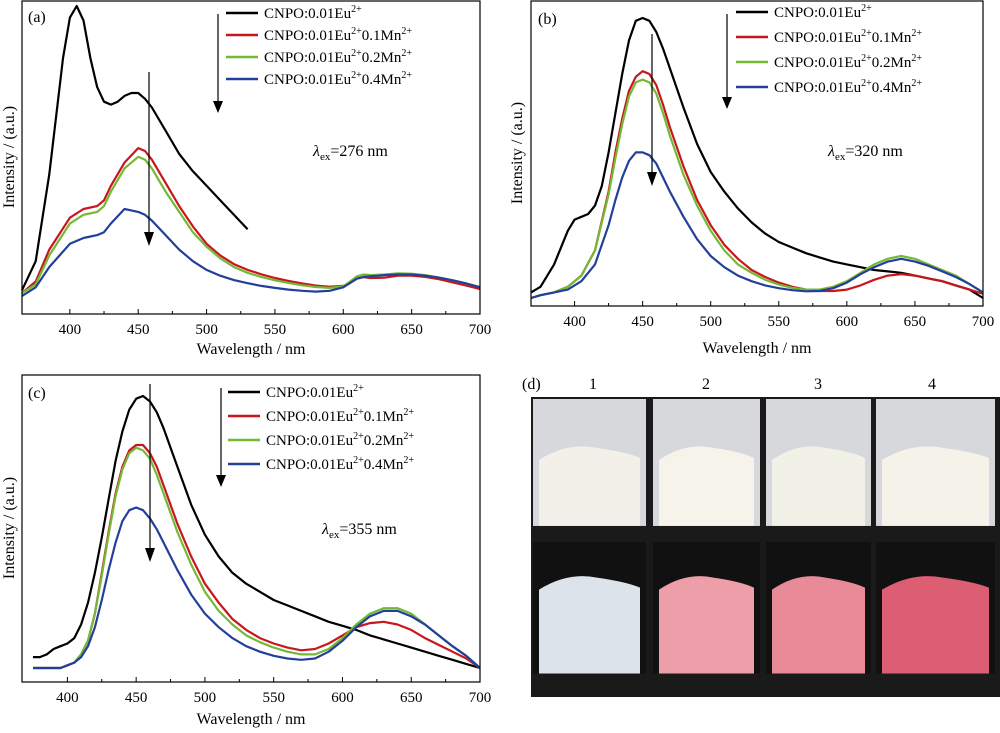 The height and width of the screenshot is (733, 1000). Describe the element at coordinates (480, 330) in the screenshot. I see `x-tick-label-a-7: 700` at that location.